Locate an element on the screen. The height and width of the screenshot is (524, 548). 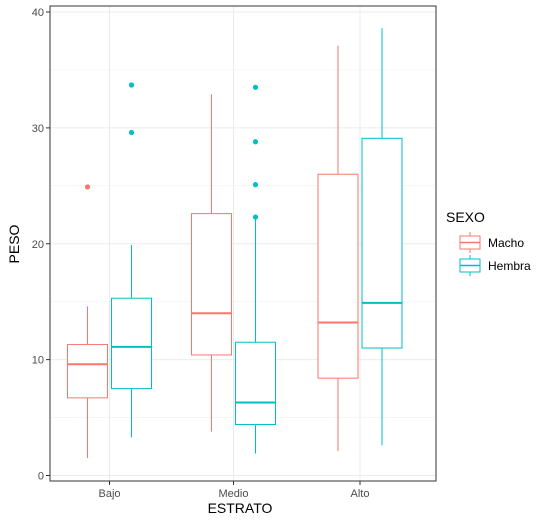
box-hembra-alto is located at coordinates (382, 237).